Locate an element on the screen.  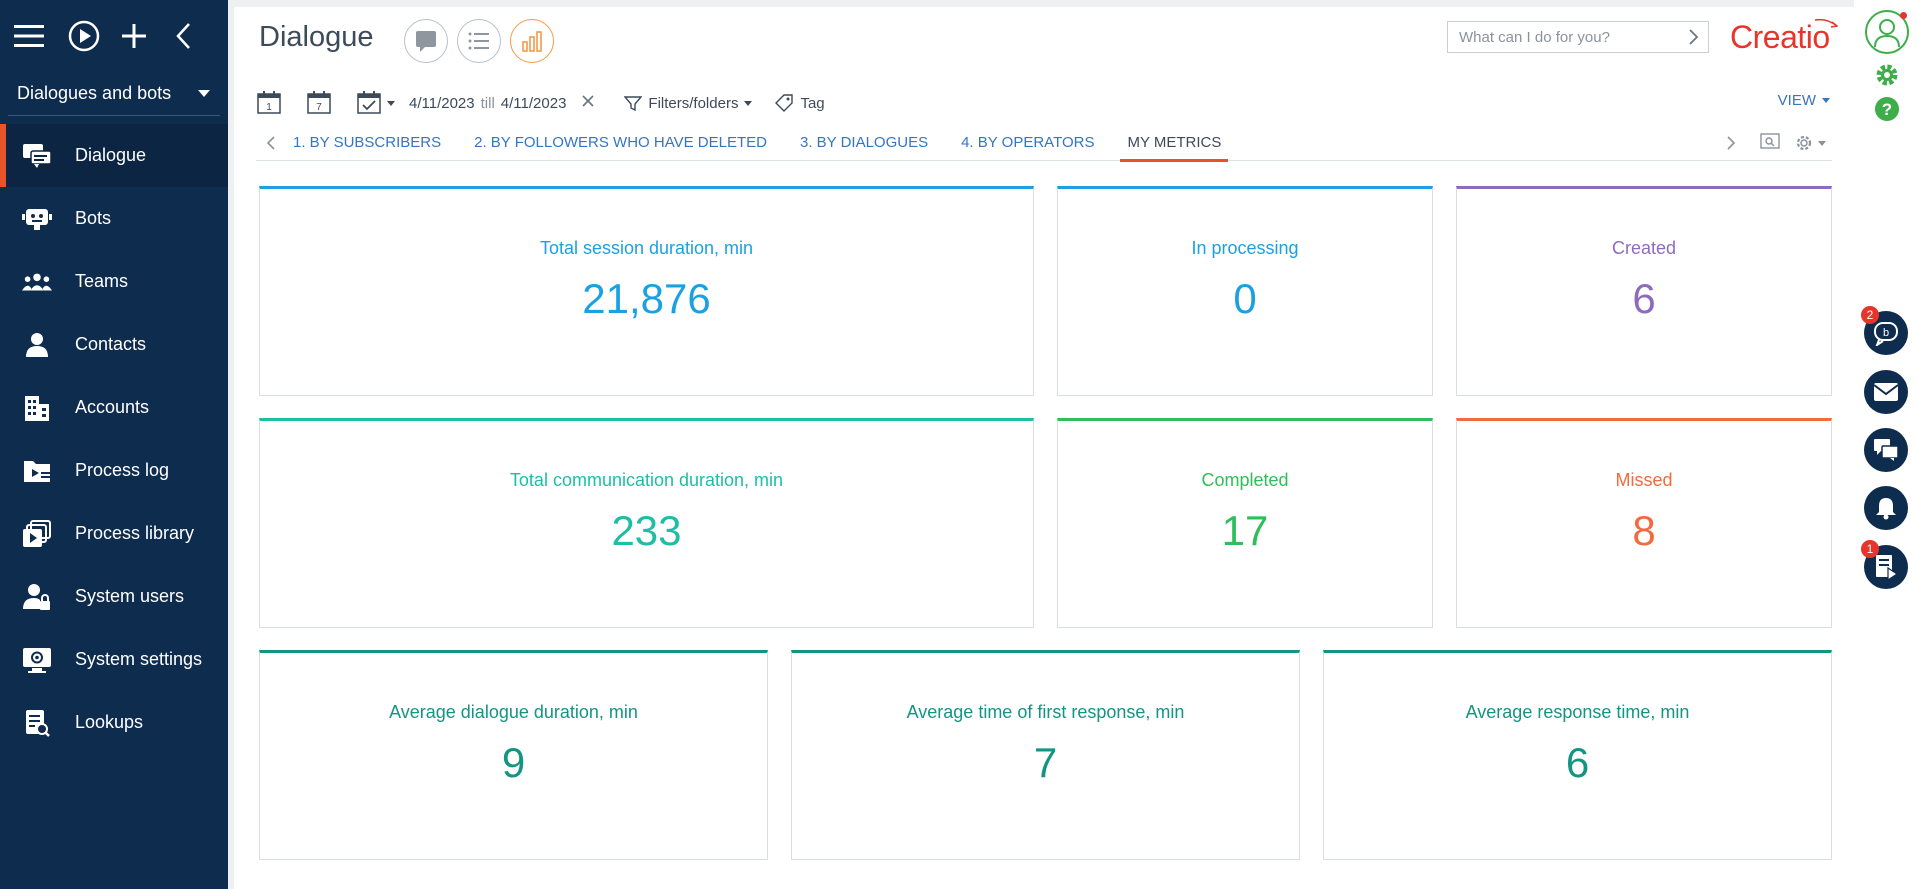
process-library-icon is located at coordinates (37, 534).